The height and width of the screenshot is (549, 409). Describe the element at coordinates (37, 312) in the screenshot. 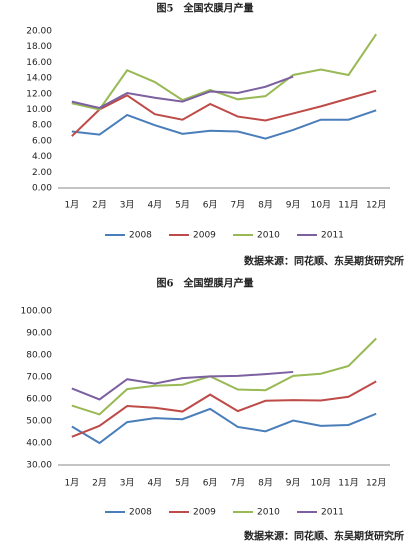

I see `y-tick-label: 100.00` at that location.